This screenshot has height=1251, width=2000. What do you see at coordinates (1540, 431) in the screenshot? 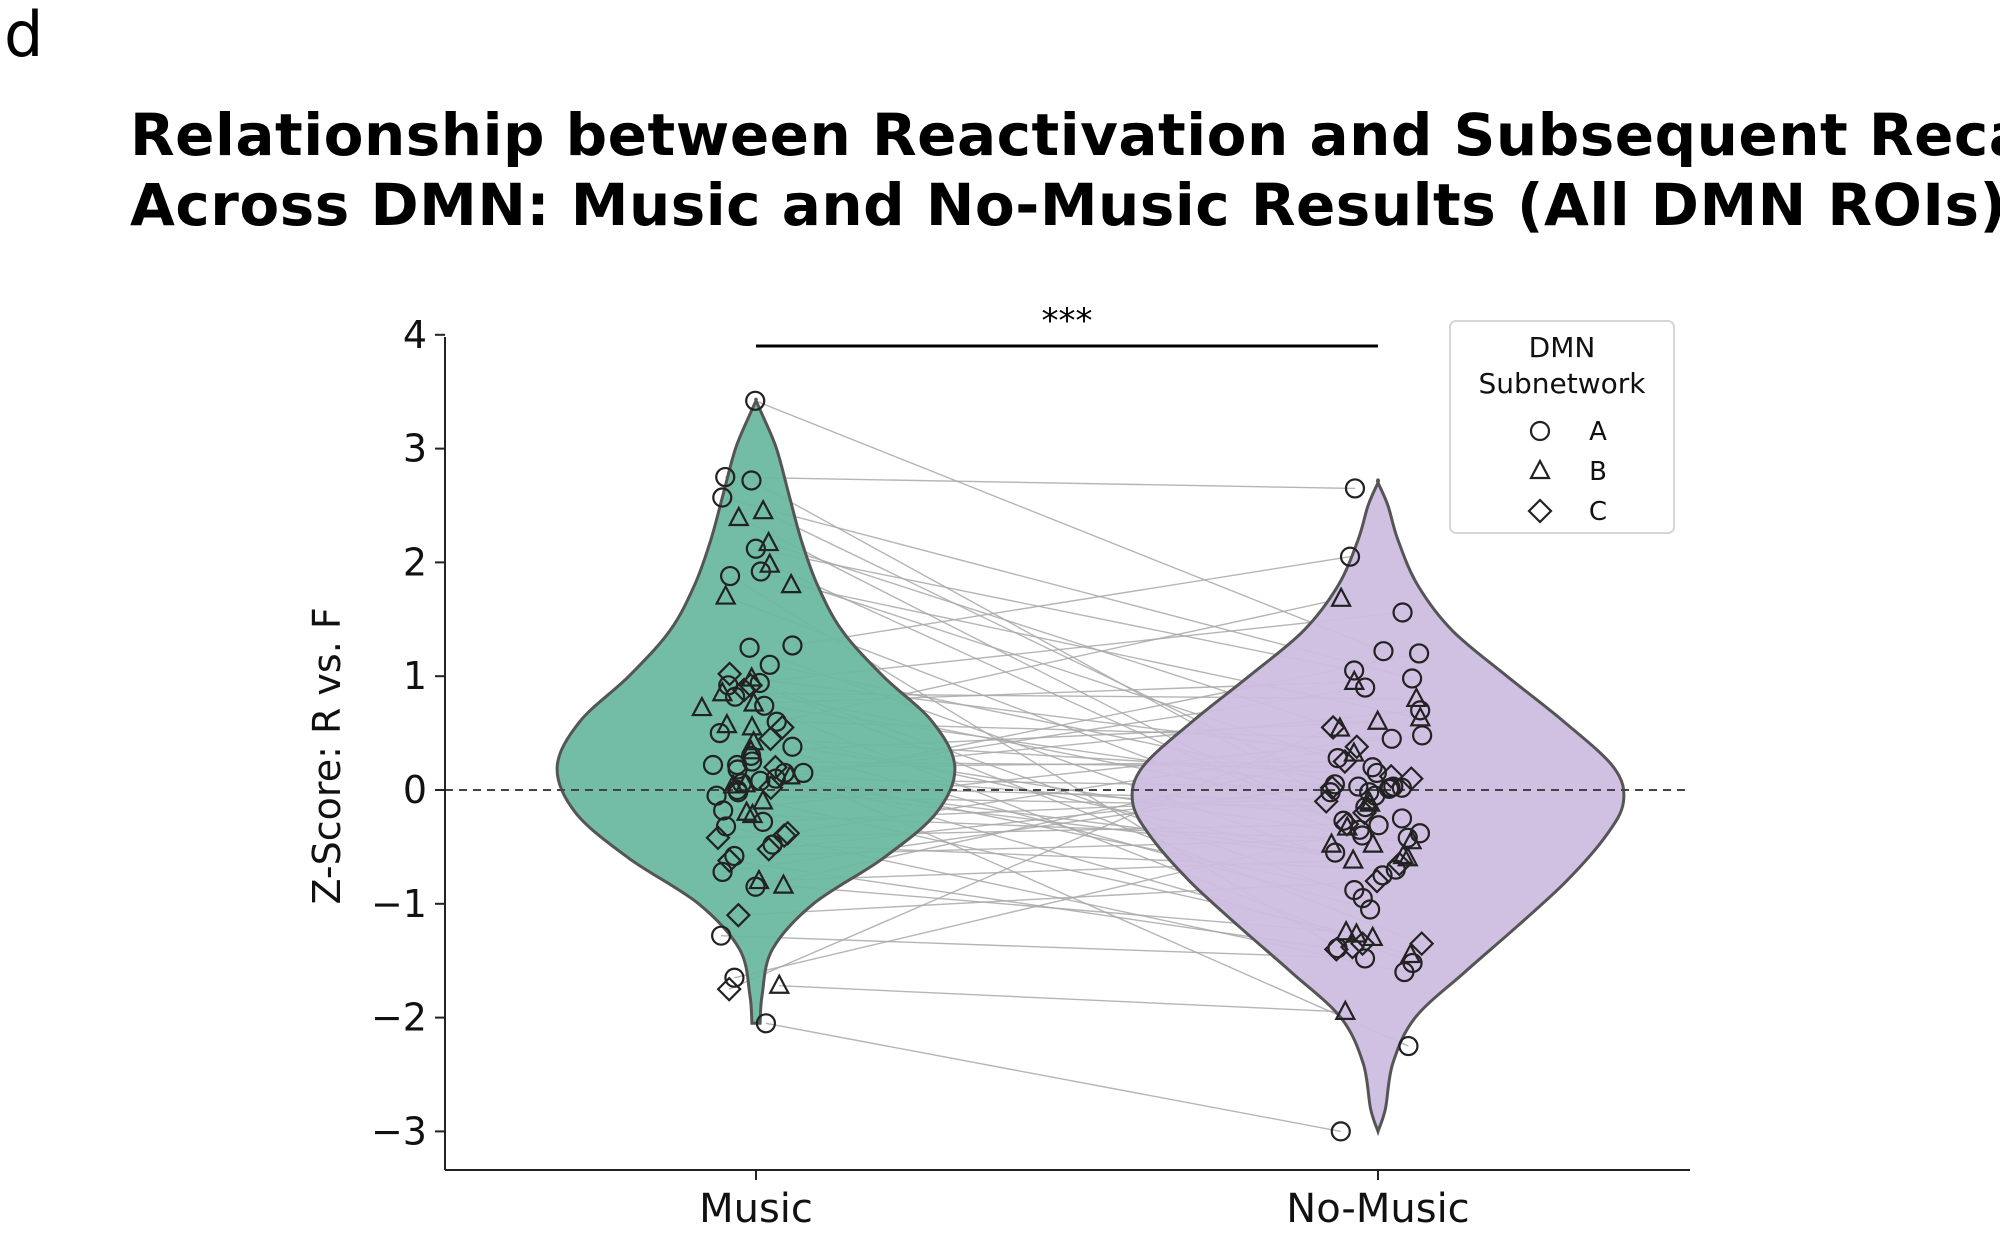
I see `legend-marker-circle` at bounding box center [1540, 431].